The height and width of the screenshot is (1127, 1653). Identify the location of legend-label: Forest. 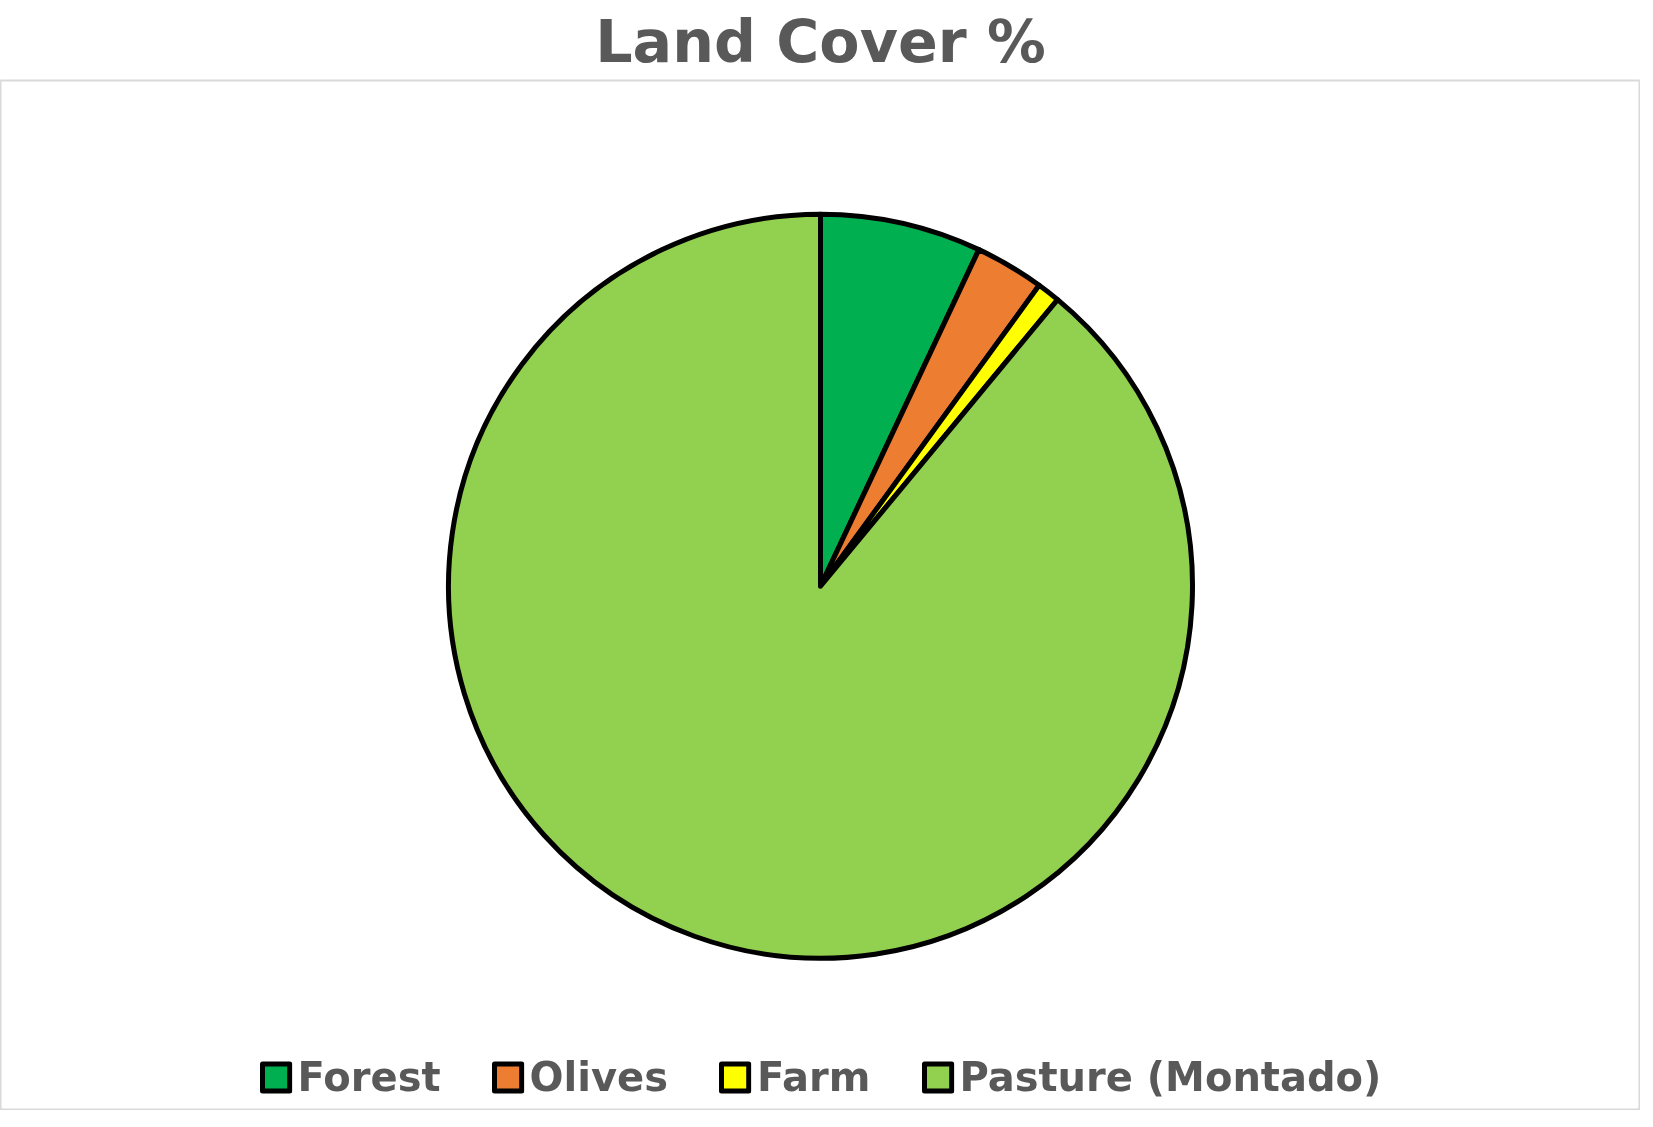
(369, 1077).